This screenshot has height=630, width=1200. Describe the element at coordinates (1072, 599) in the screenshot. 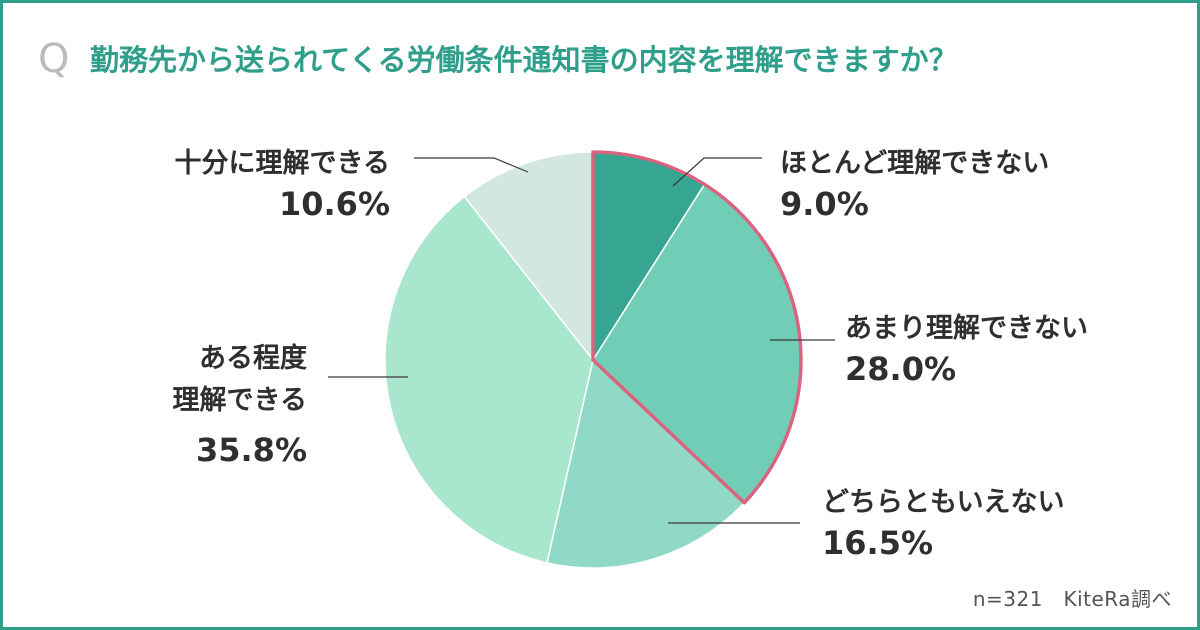

I see `source-note: n=321 KiteRa調べ` at that location.